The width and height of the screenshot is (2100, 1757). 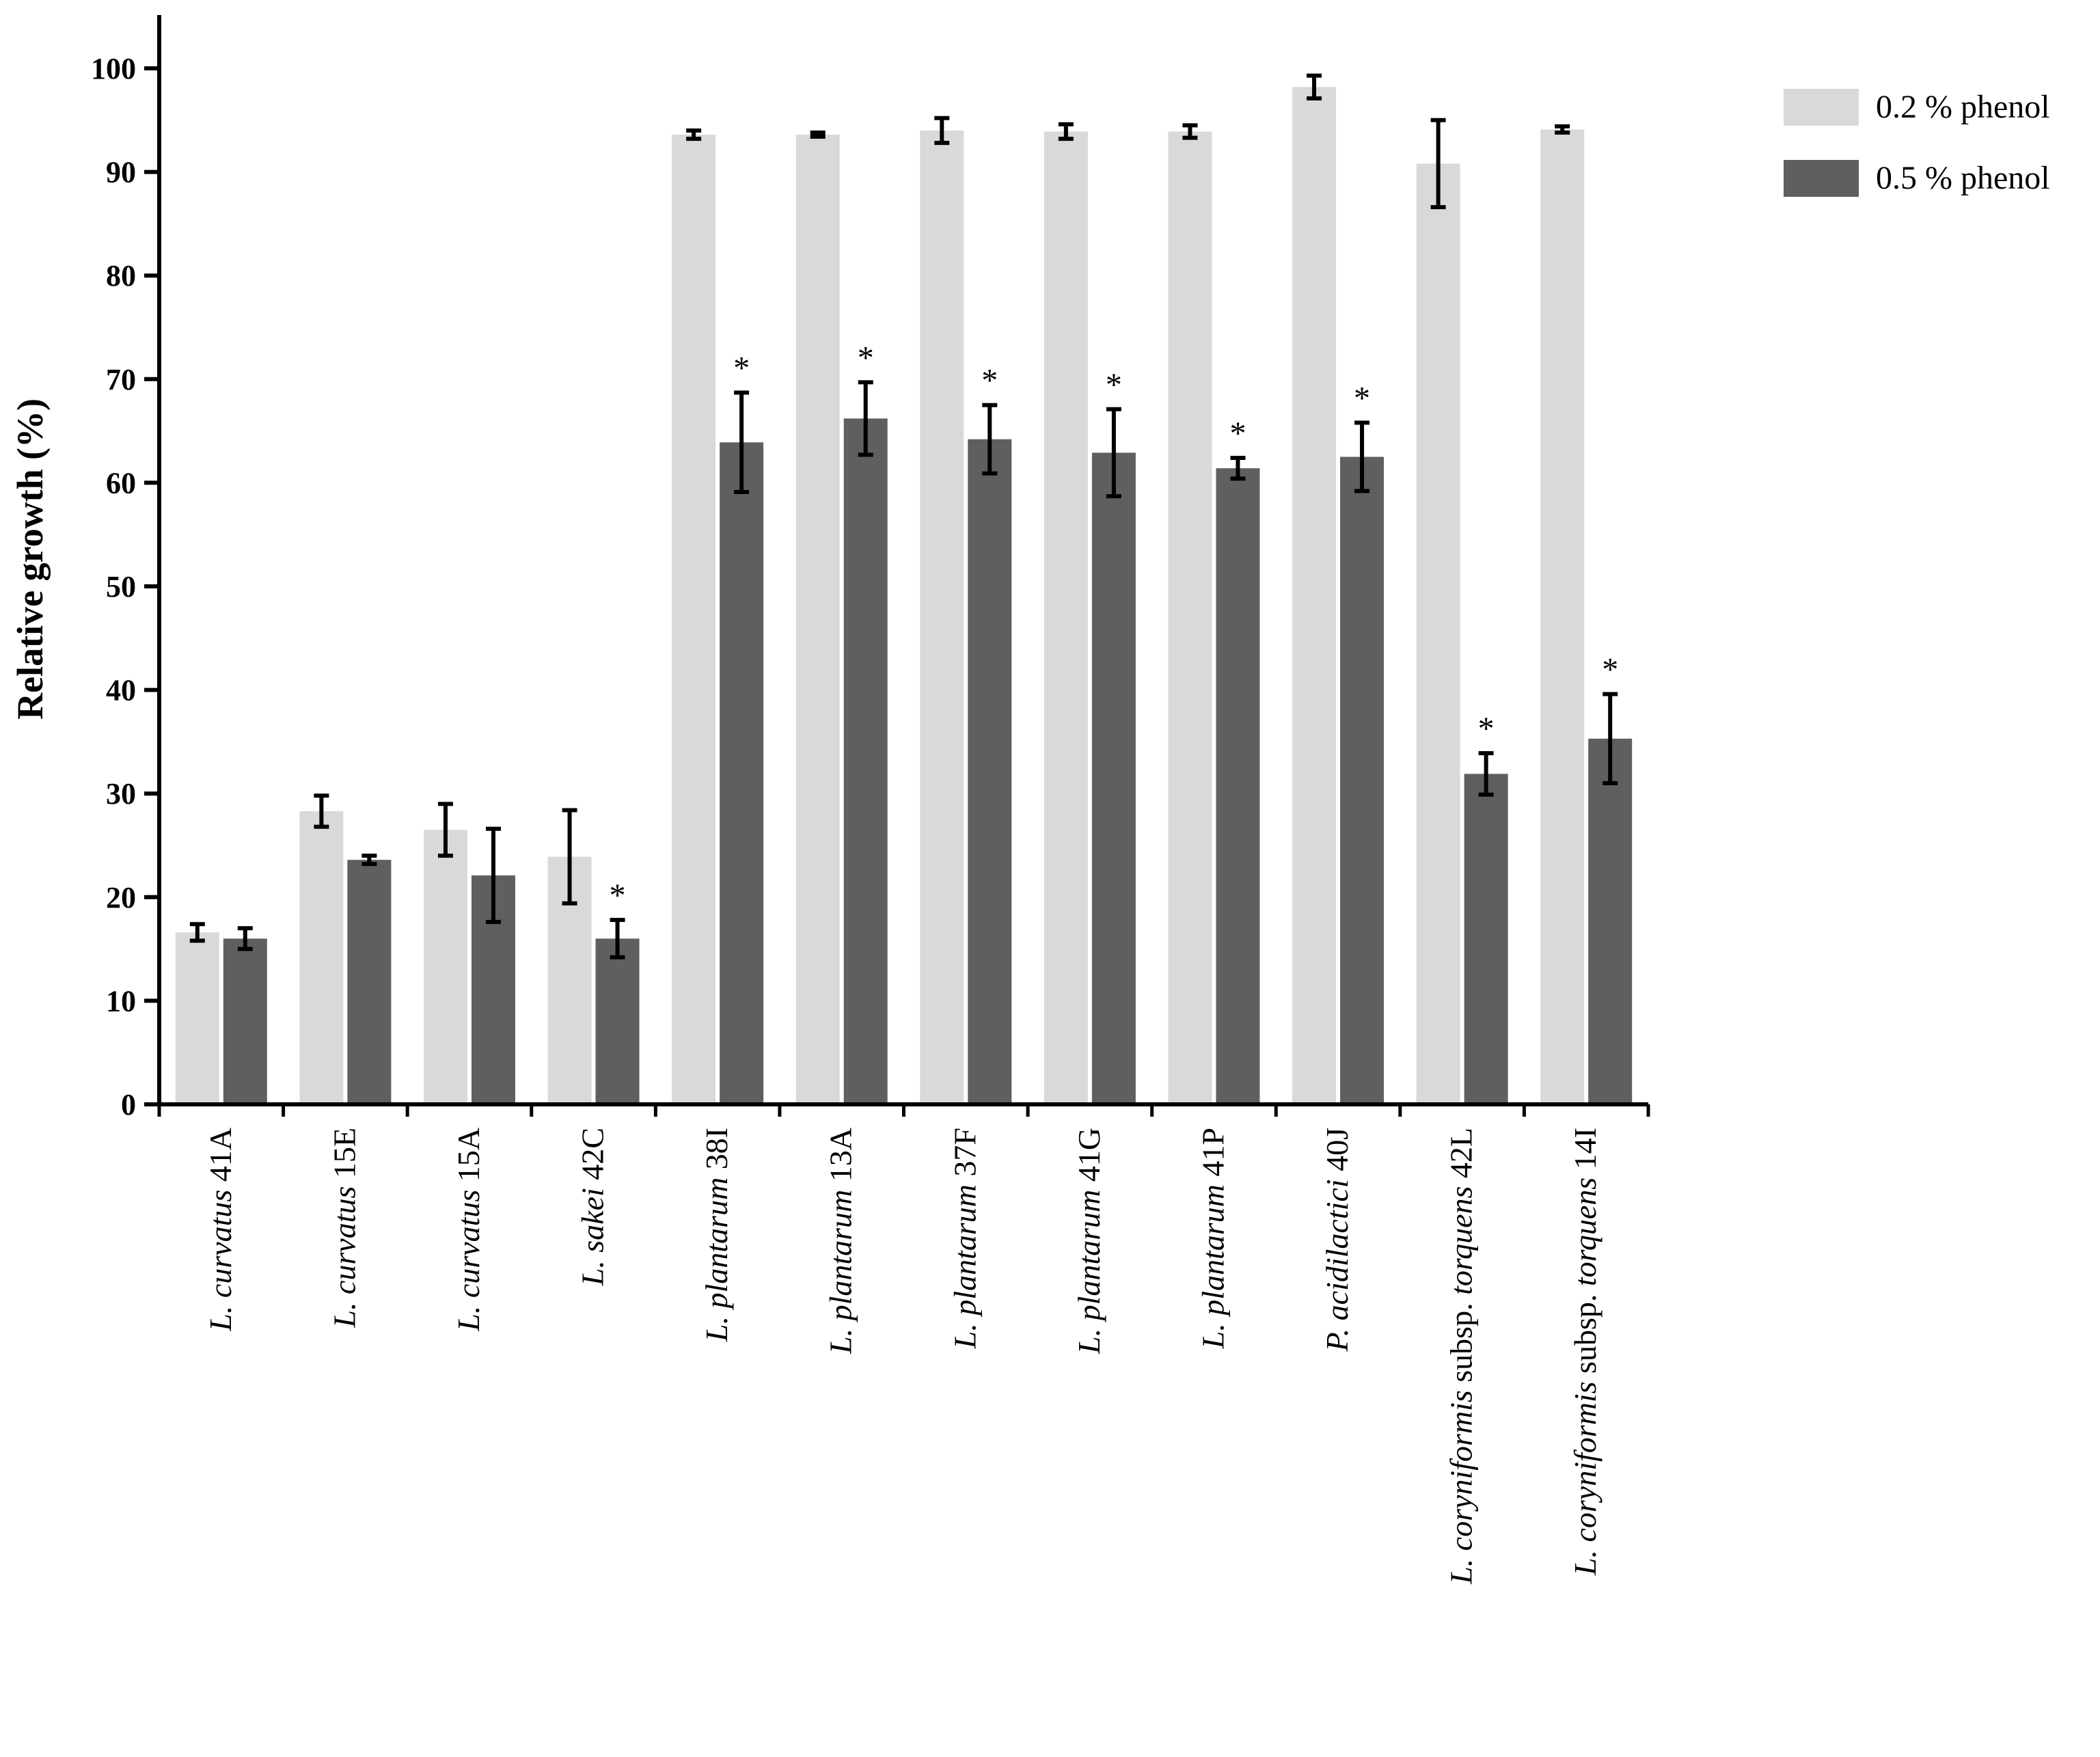 I want to click on y-axis-title: Relative growth (%), so click(x=30, y=559).